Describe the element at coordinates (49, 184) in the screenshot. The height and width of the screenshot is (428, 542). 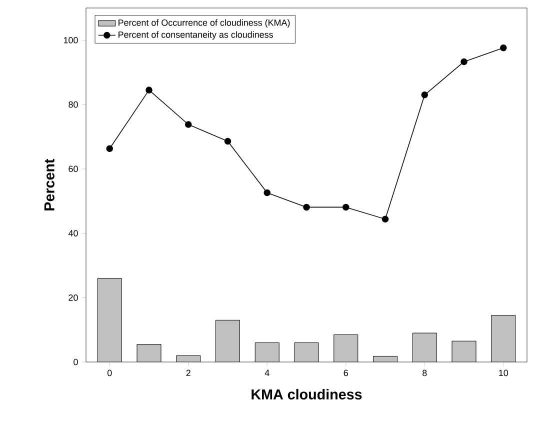
I see `y-axis-title: Percent` at that location.